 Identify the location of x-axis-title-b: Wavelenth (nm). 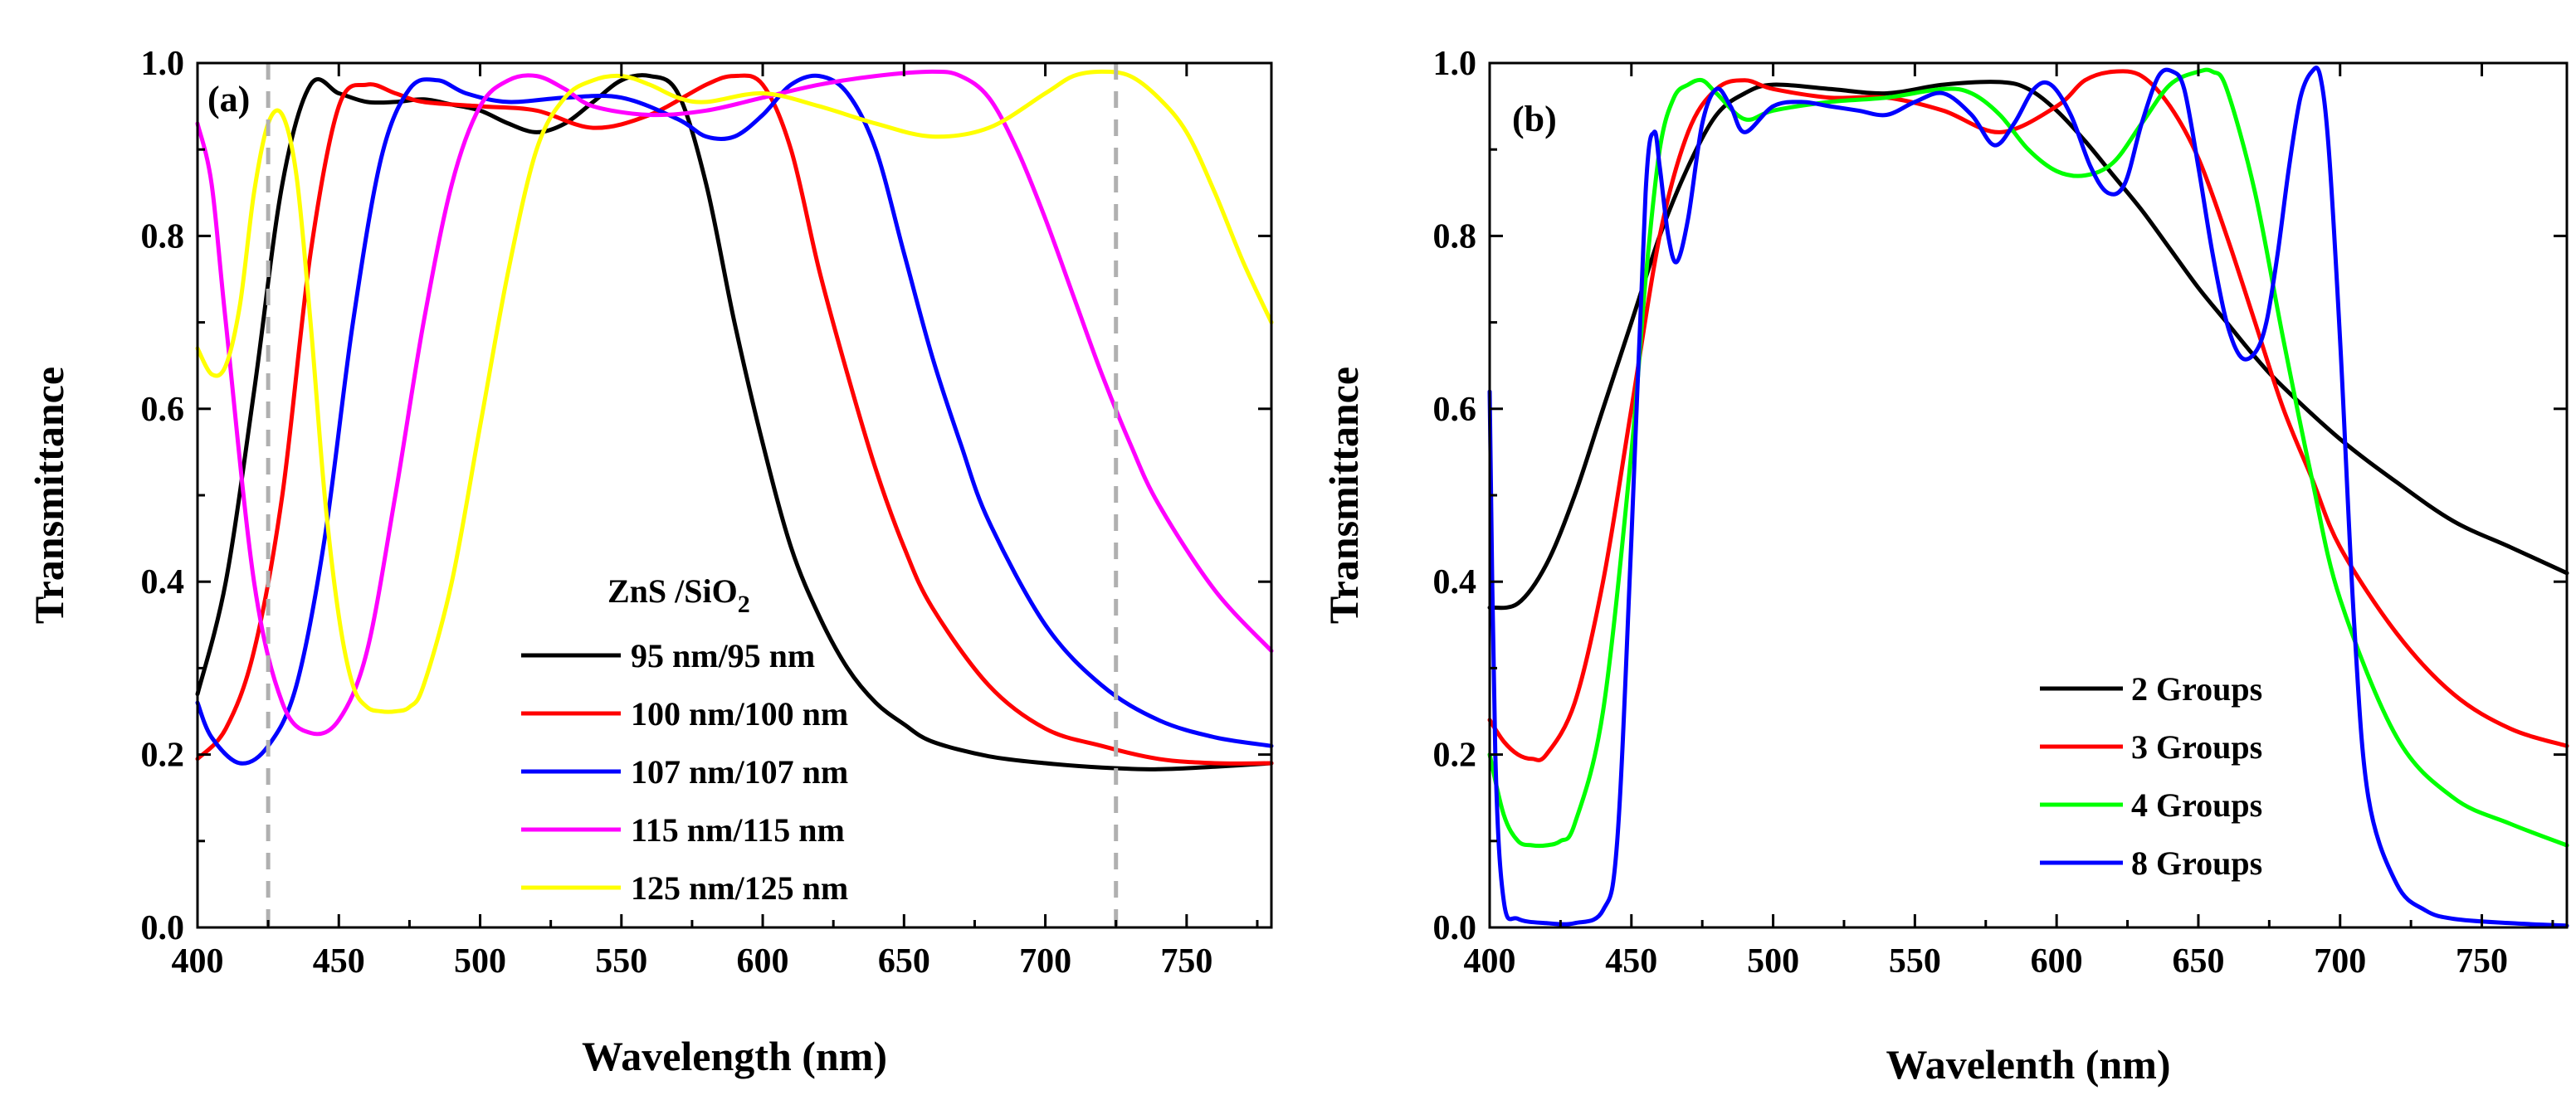
(2028, 1064).